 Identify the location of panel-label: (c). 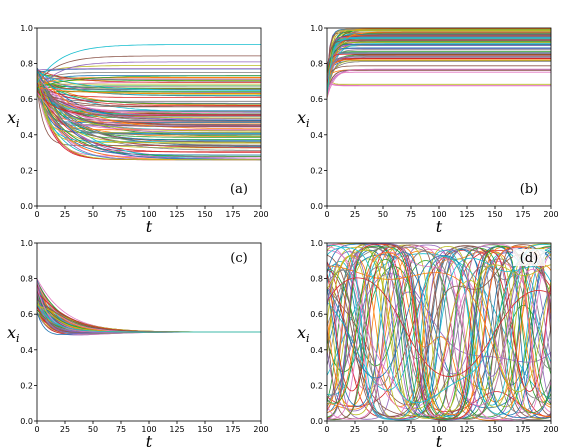
(238, 258).